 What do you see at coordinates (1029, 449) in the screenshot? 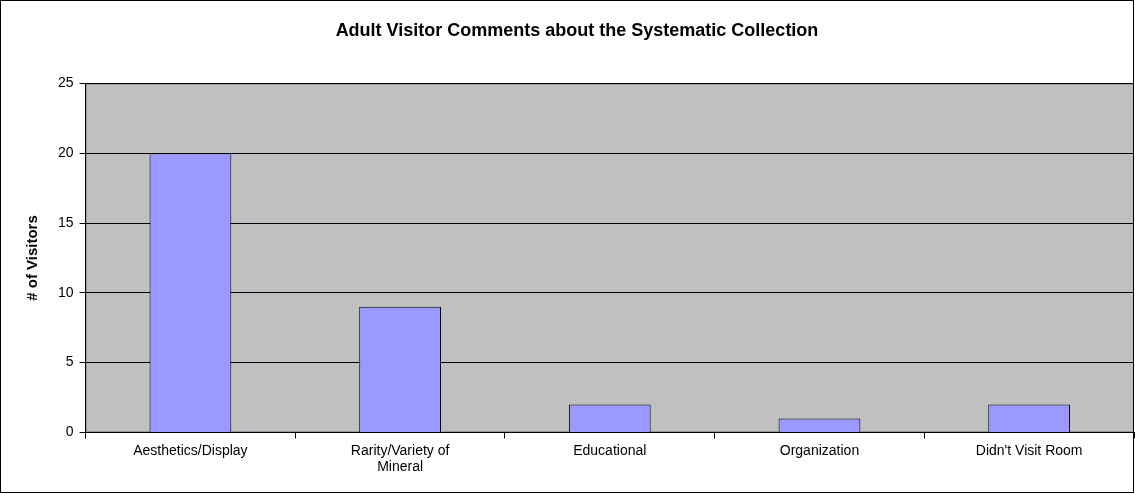
I see `x-tick-label: Didn't Visit Room` at bounding box center [1029, 449].